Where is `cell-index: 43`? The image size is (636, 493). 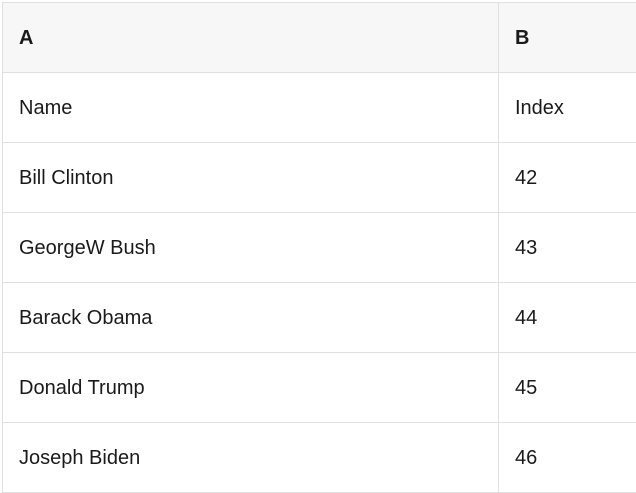 cell-index: 43 is located at coordinates (567, 247).